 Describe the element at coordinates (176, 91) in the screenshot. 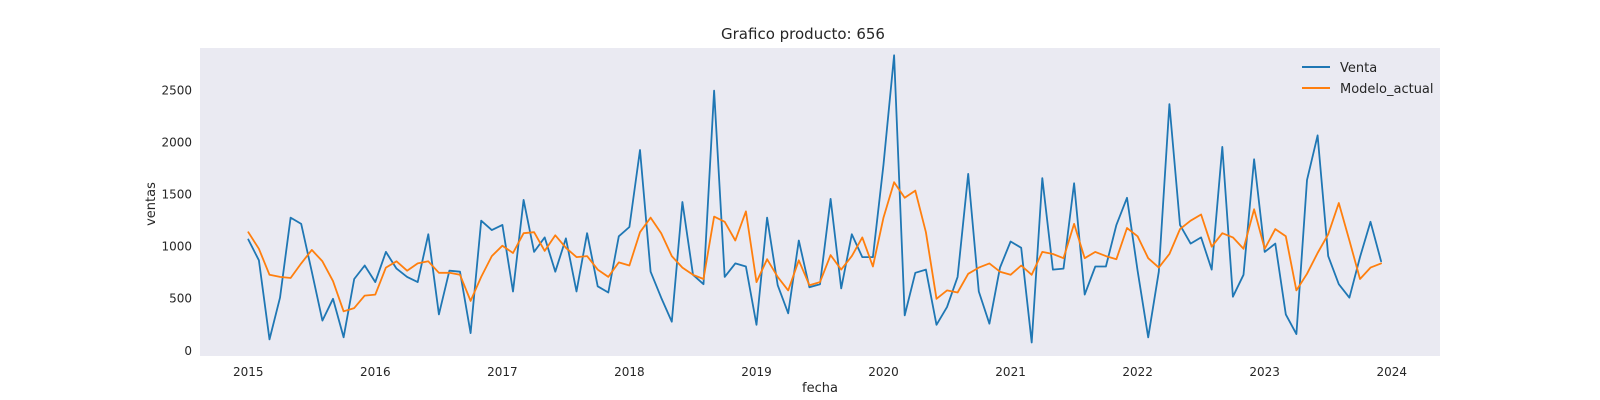

I see `y-tick-label: 2500` at that location.